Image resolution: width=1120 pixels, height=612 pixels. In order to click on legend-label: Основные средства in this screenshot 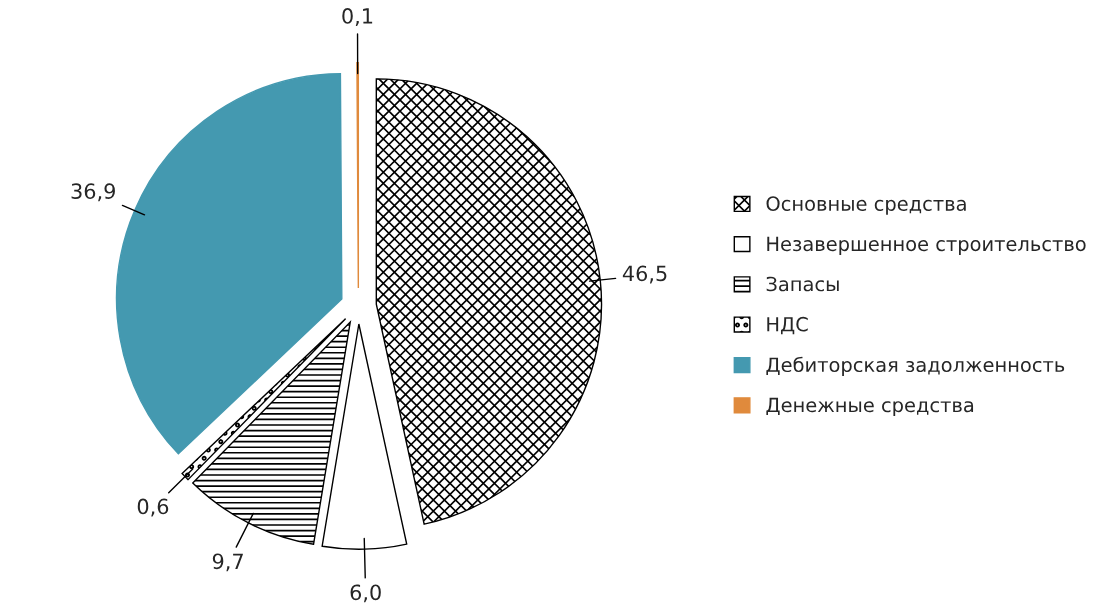, I will do `click(866, 205)`.